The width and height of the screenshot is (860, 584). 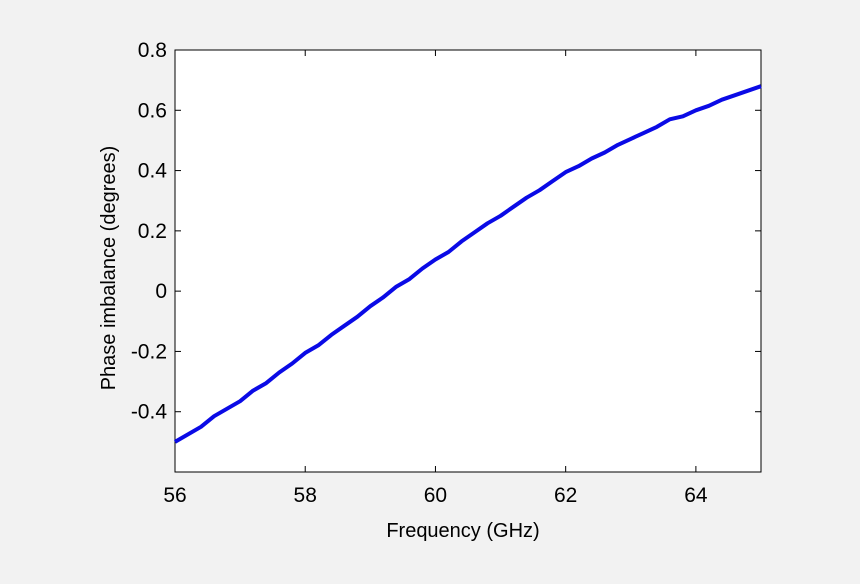 I want to click on x-tick-label: 56, so click(x=174, y=495).